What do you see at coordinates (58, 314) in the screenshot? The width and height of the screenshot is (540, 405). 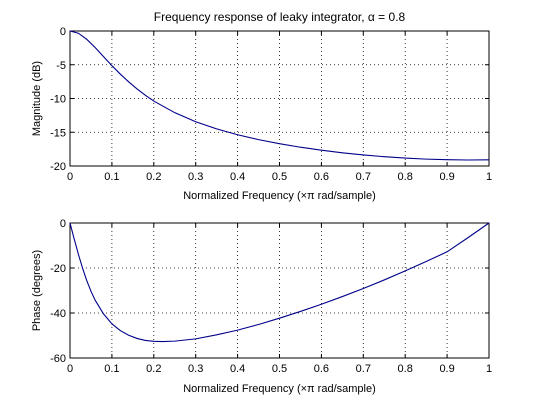 I see `phase-y-tick-label: -40` at bounding box center [58, 314].